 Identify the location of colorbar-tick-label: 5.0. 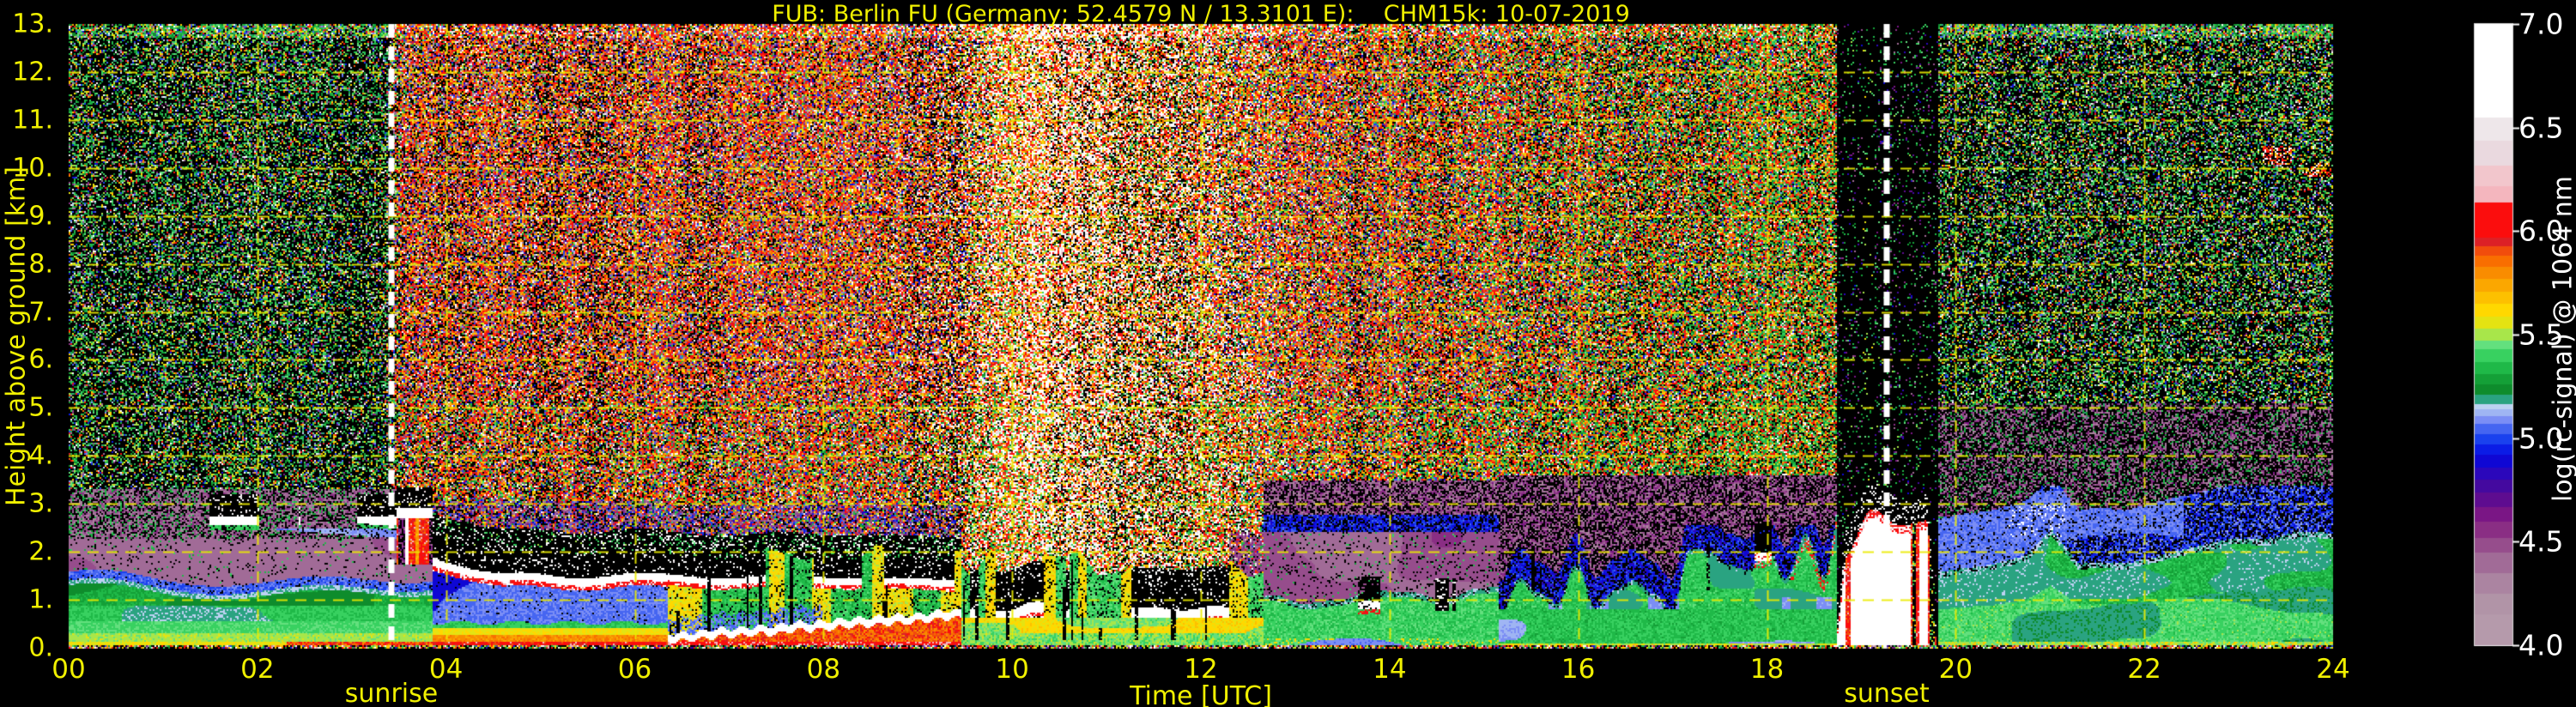
(2541, 439).